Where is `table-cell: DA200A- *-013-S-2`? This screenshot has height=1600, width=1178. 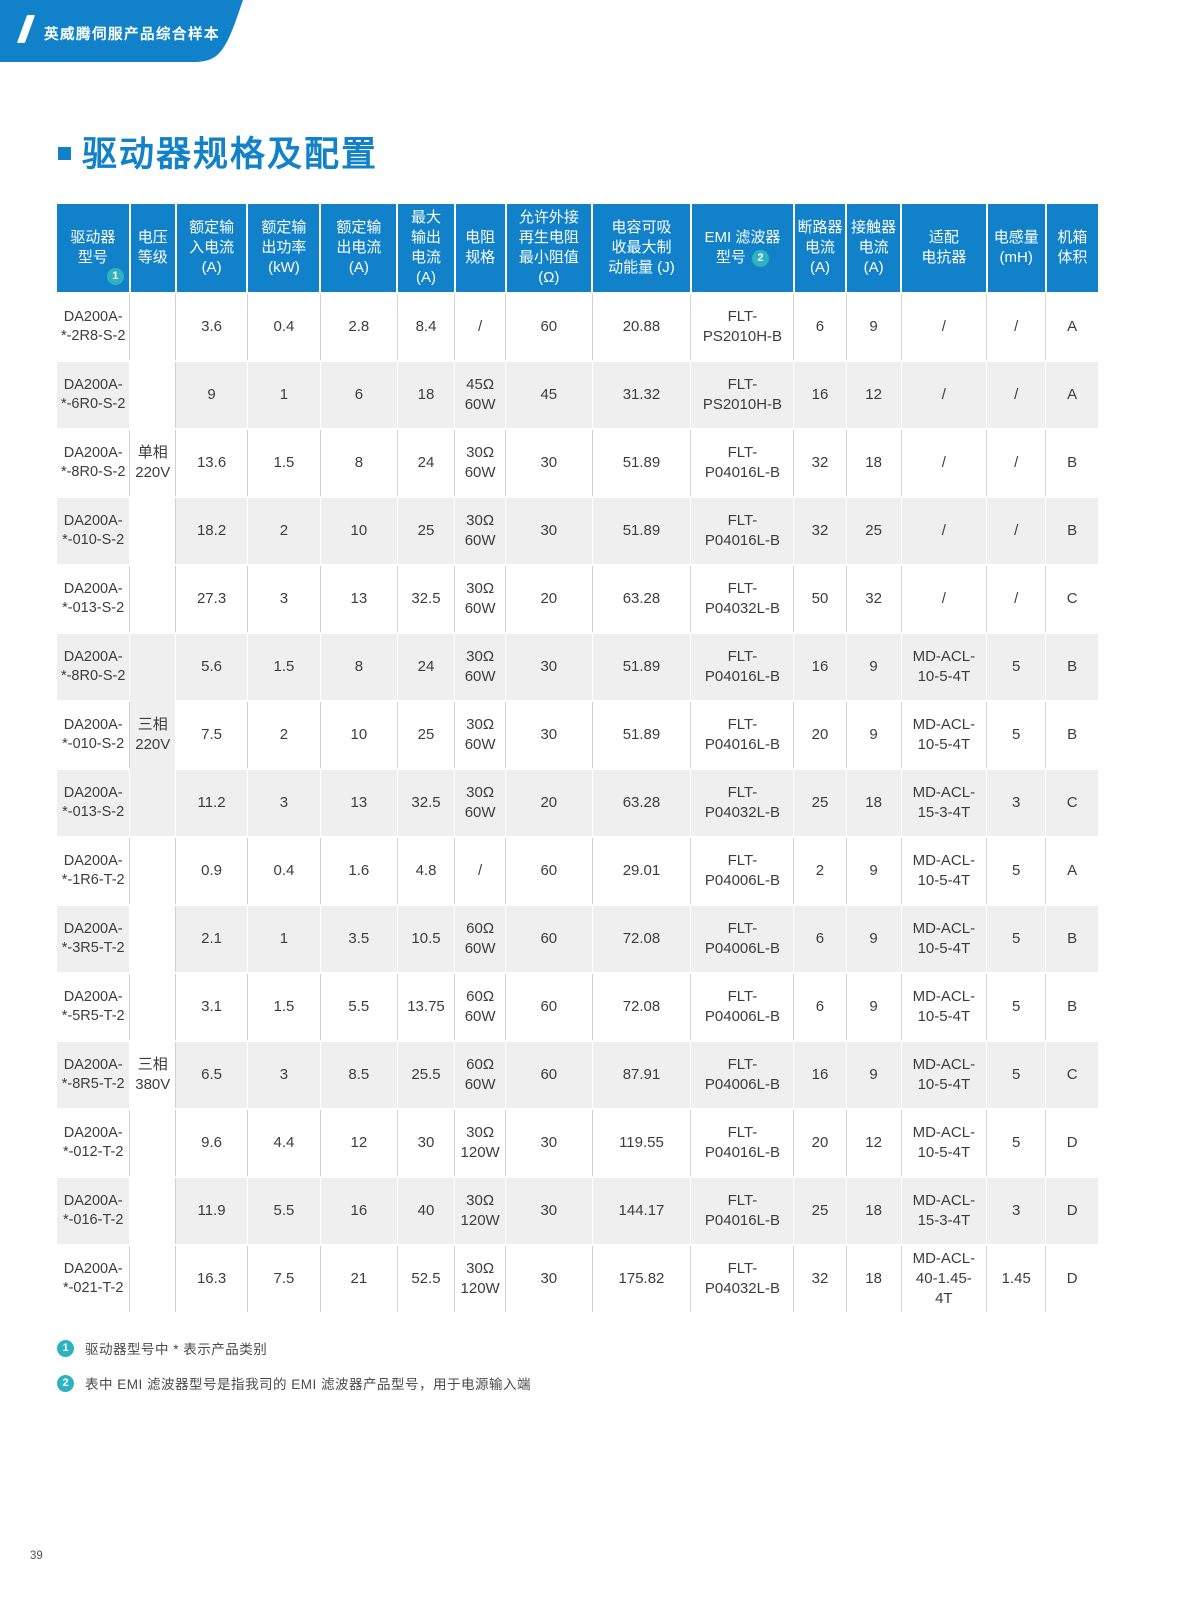
table-cell: DA200A- *-013-S-2 is located at coordinates (94, 802).